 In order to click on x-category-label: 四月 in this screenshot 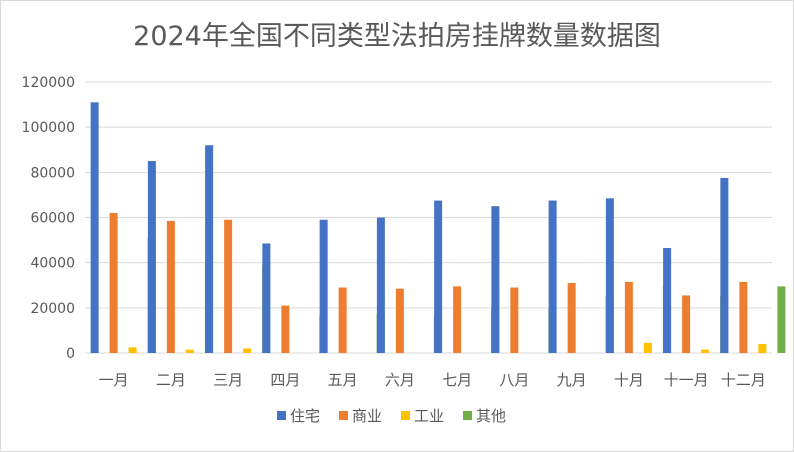, I will do `click(285, 380)`.